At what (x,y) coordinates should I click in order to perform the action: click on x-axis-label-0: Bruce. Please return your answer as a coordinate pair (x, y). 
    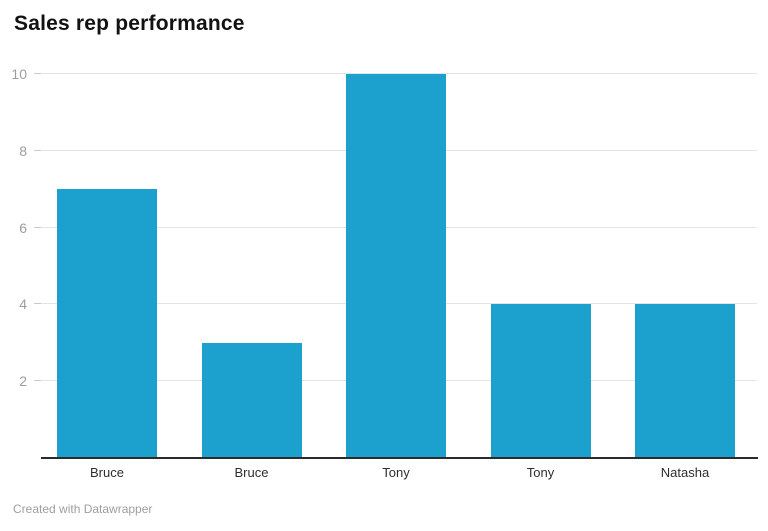
    Looking at the image, I should click on (107, 472).